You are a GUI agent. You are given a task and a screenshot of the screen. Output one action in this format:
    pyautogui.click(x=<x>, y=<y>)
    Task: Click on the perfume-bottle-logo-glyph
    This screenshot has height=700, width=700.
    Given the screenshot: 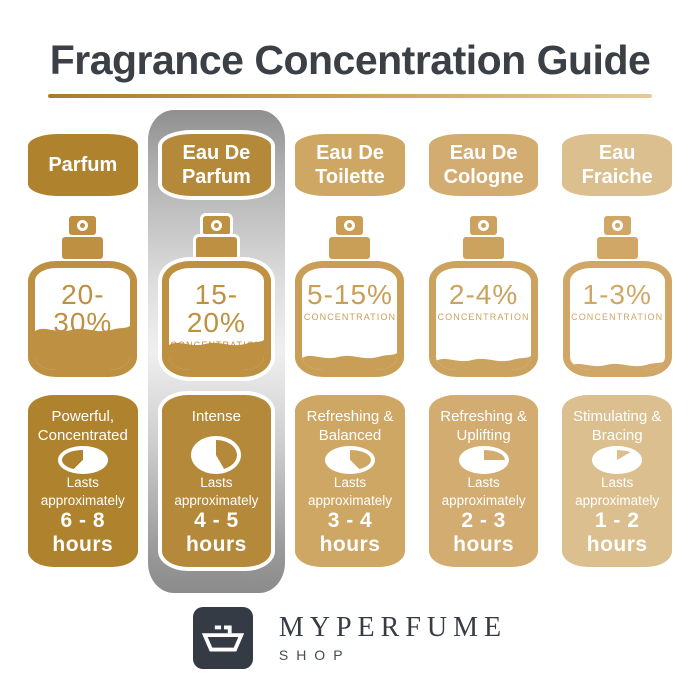 What is the action you would take?
    pyautogui.click(x=223, y=638)
    